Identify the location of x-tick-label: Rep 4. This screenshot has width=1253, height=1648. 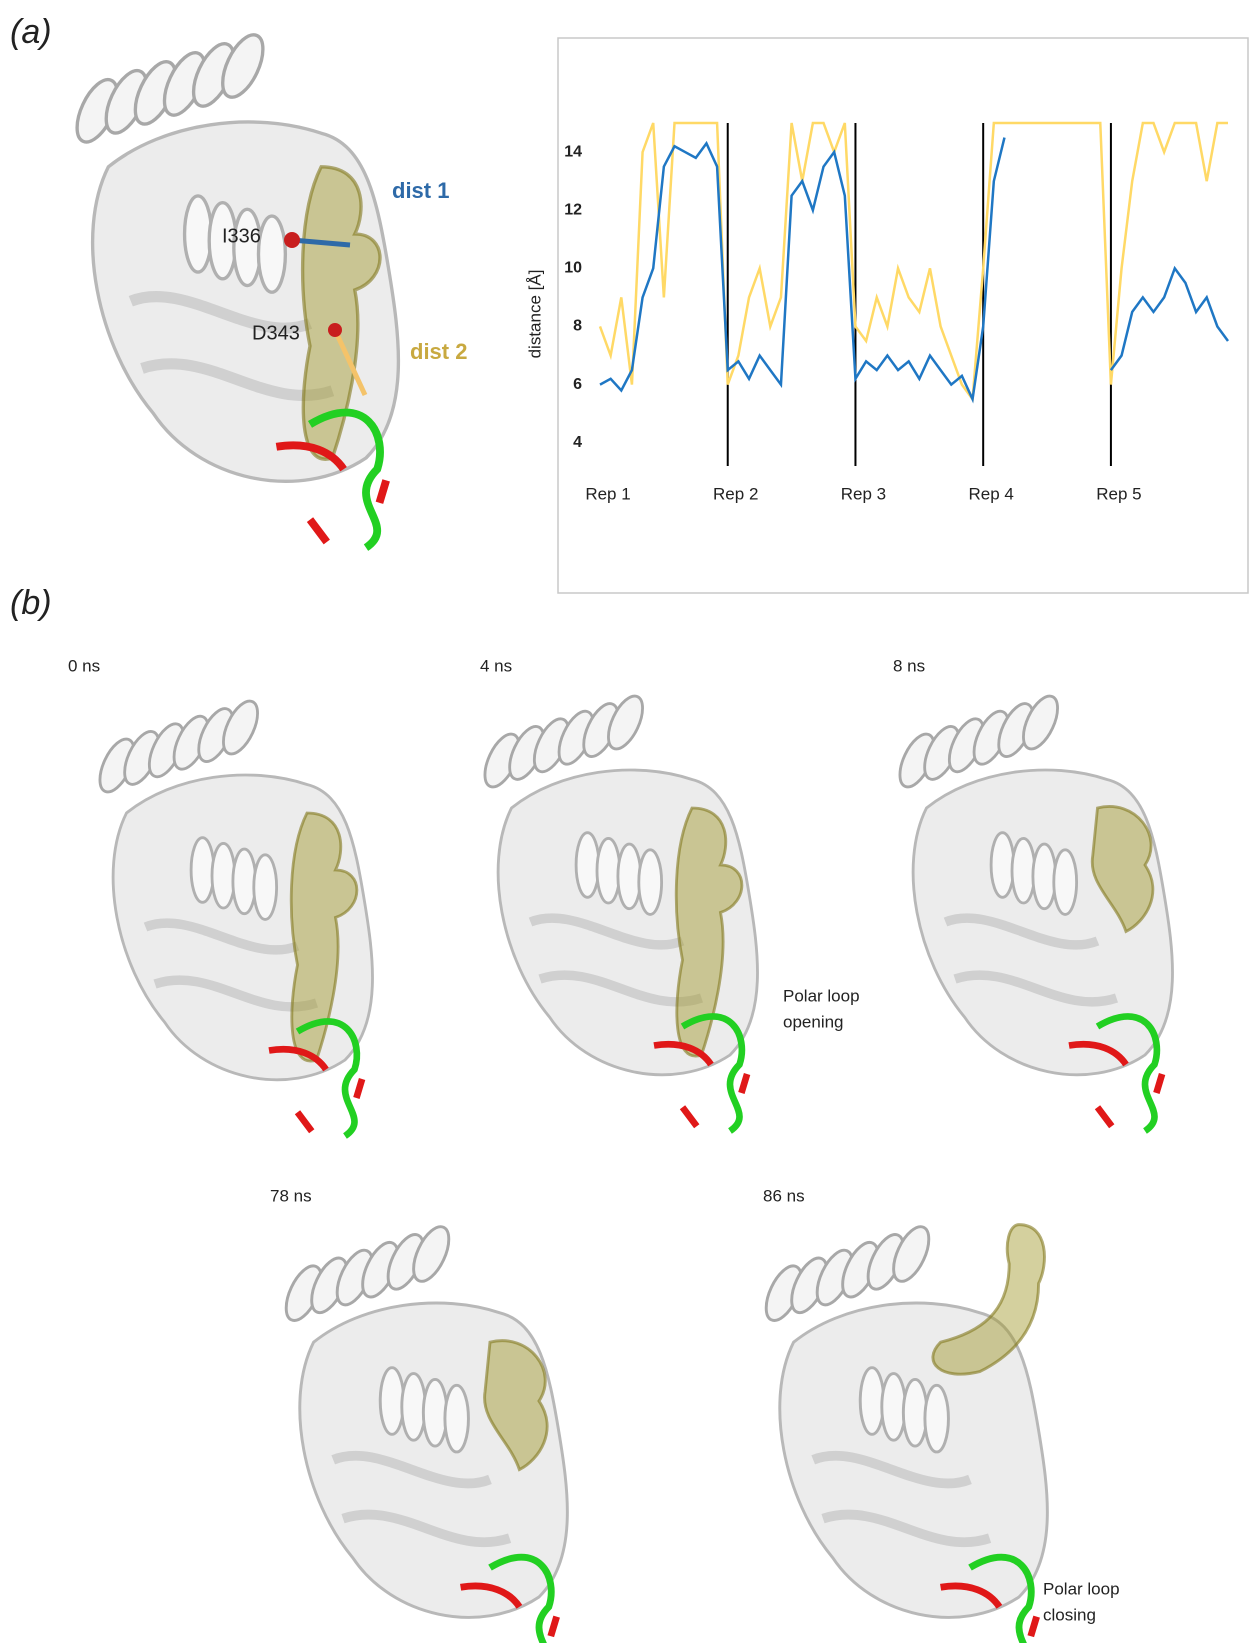
(990, 493).